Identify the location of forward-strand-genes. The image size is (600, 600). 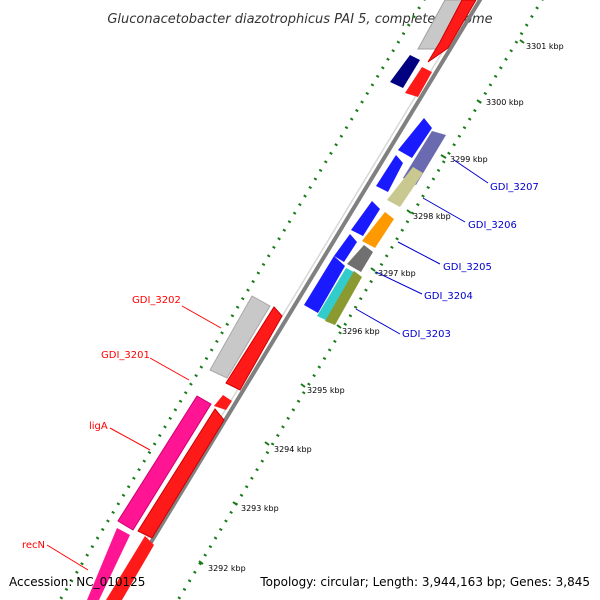
(375, 221).